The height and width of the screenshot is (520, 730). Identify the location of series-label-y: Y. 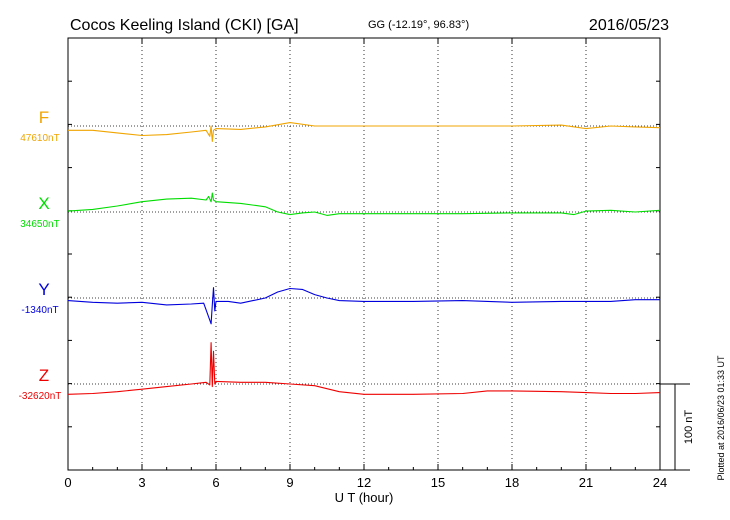
(43, 289).